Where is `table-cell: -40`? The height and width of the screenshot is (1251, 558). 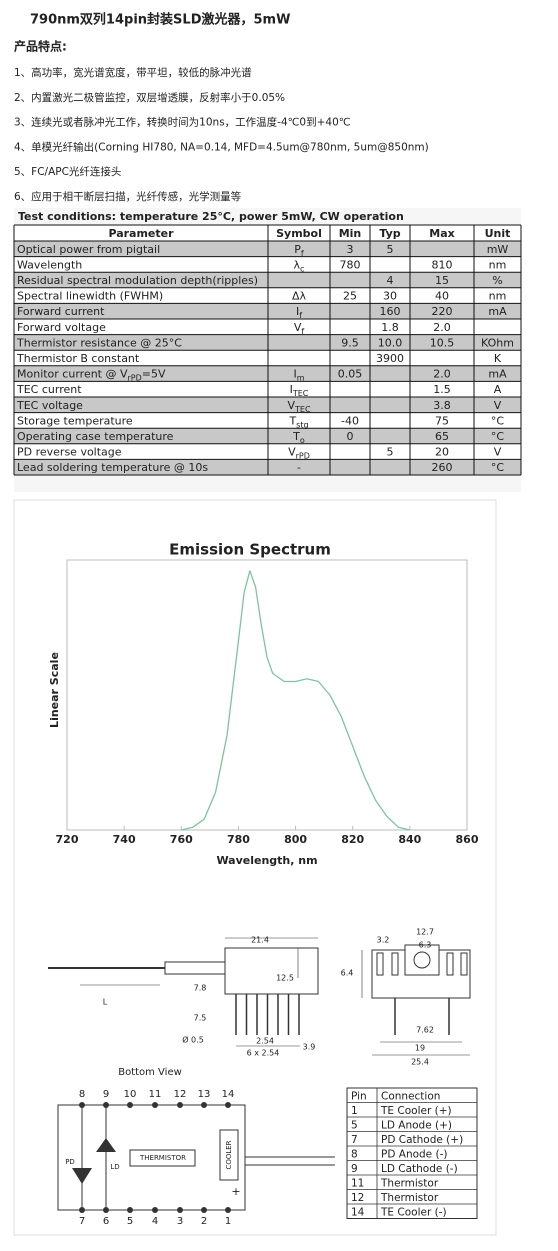
table-cell: -40 is located at coordinates (350, 420).